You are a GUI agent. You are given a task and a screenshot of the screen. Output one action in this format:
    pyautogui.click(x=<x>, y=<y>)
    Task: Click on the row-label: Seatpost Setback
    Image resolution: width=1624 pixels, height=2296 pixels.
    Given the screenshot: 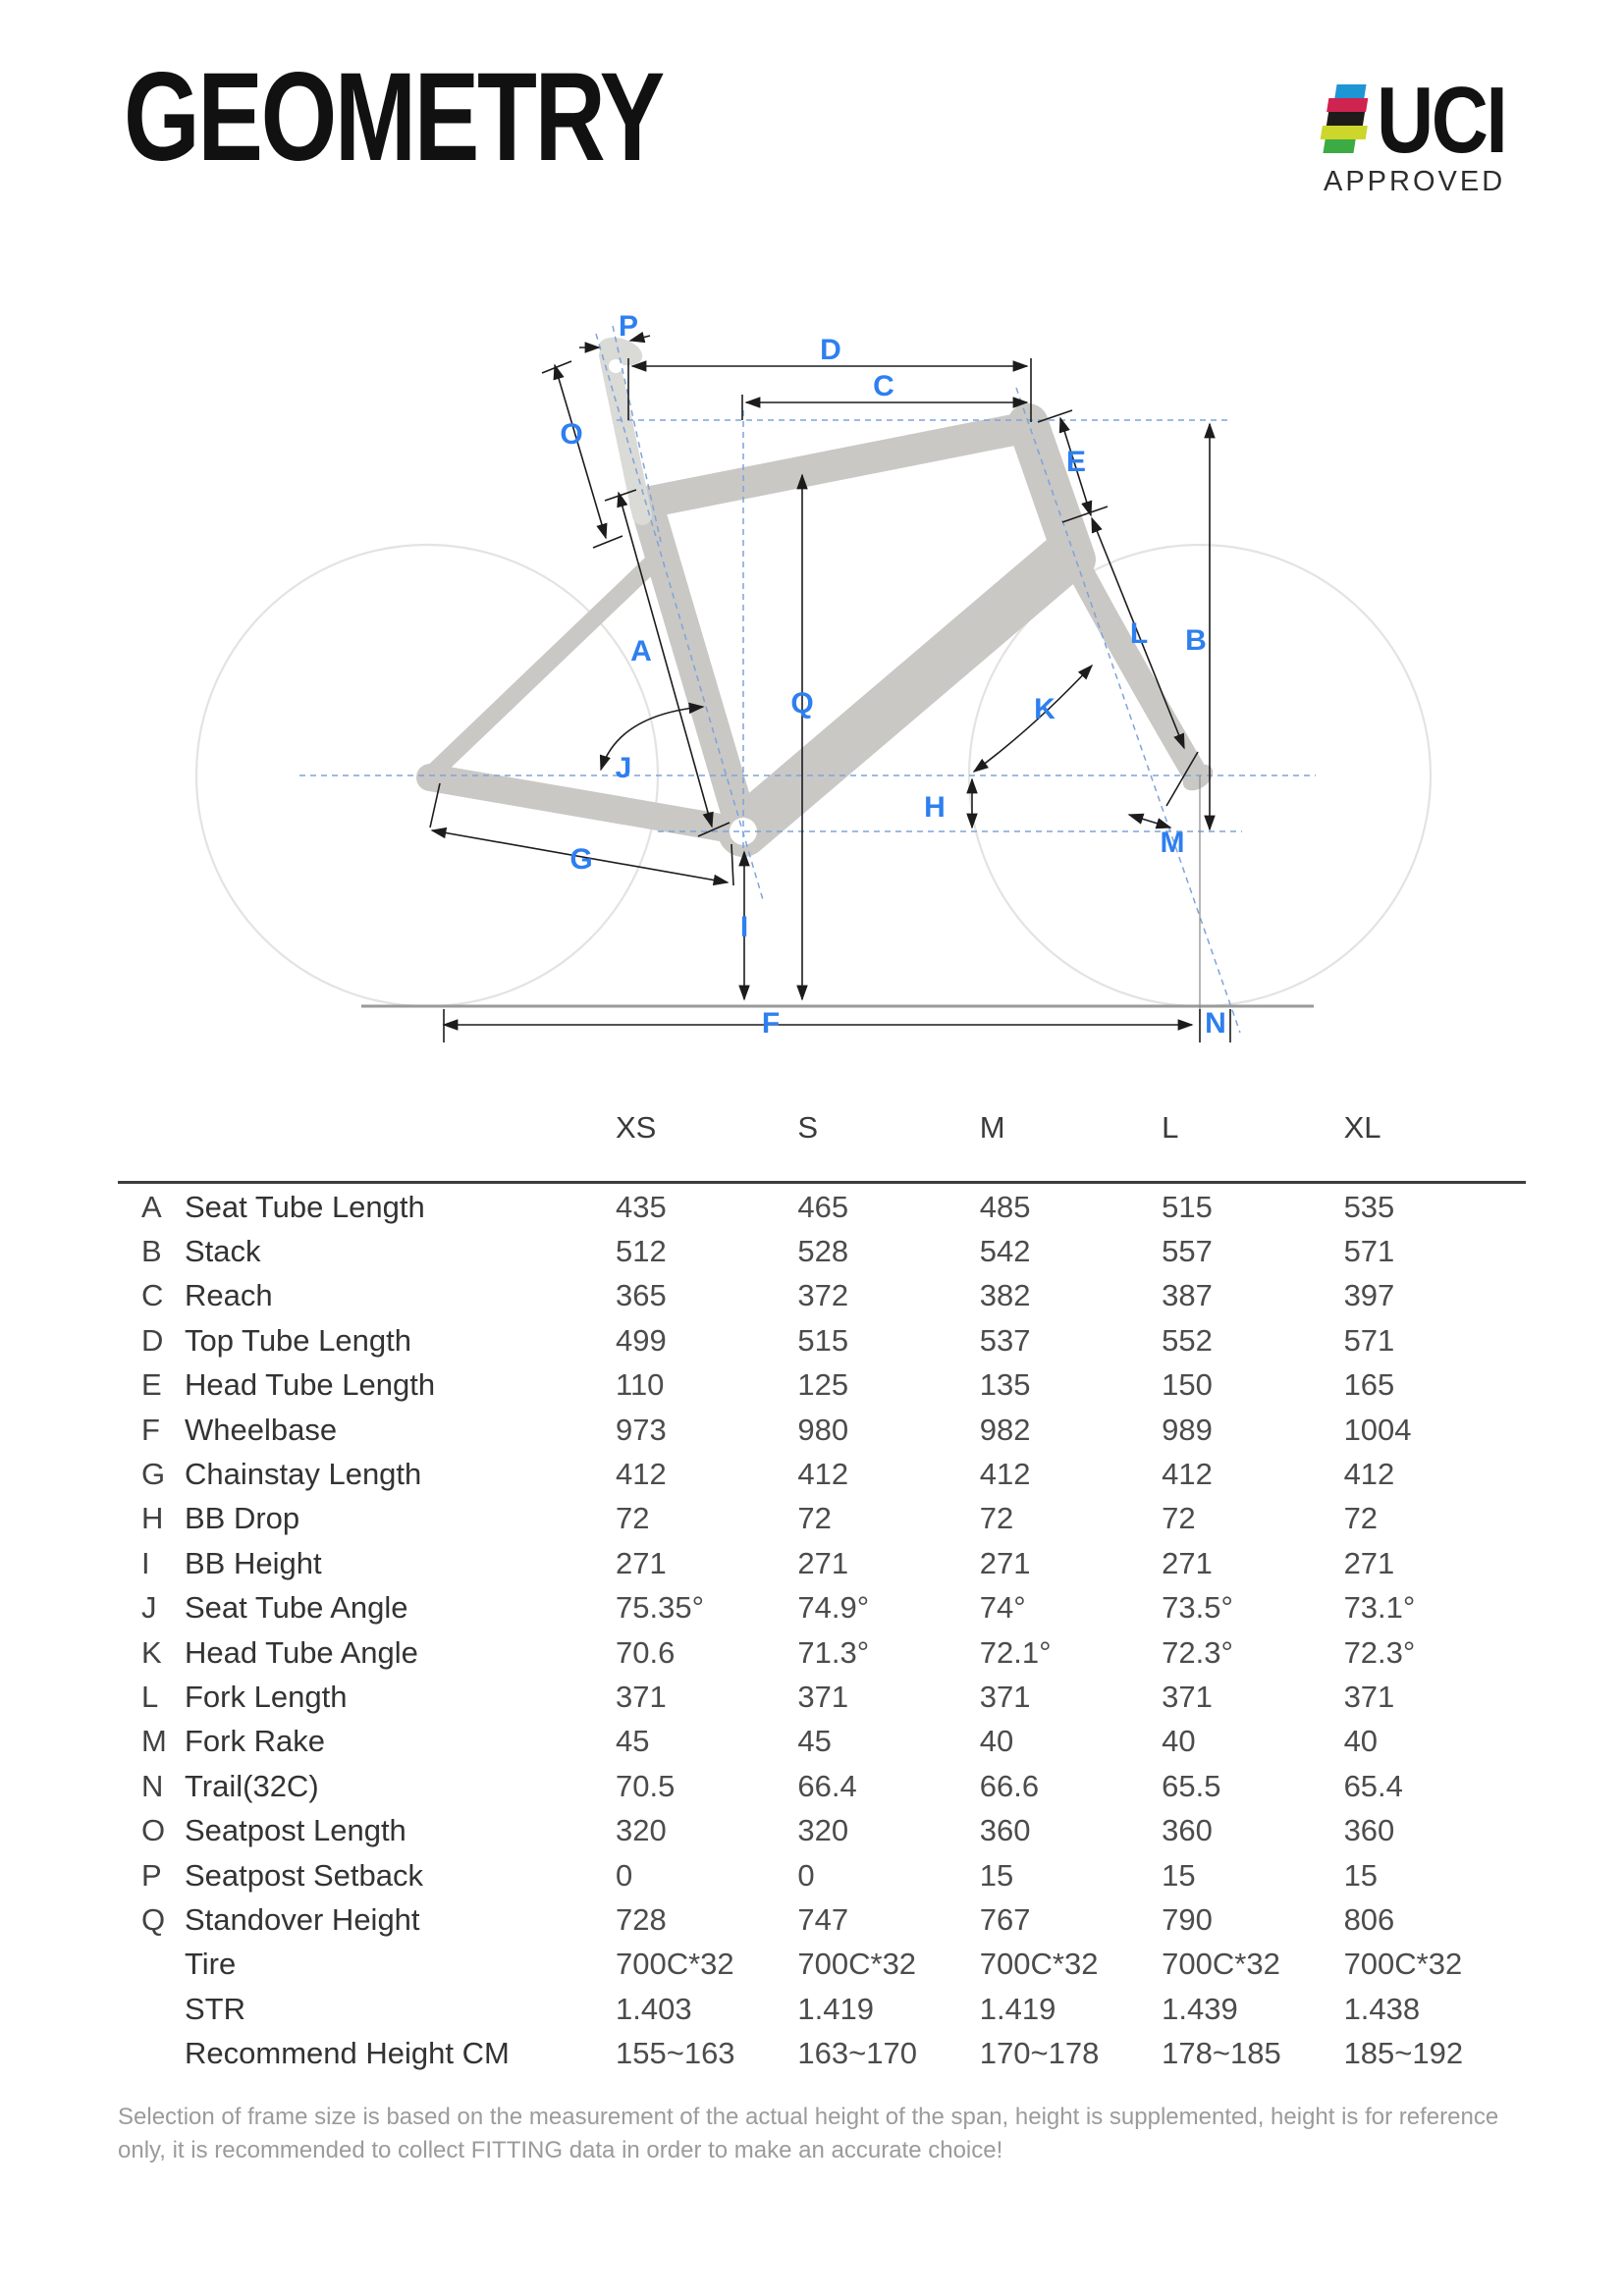 What is the action you would take?
    pyautogui.click(x=304, y=1875)
    